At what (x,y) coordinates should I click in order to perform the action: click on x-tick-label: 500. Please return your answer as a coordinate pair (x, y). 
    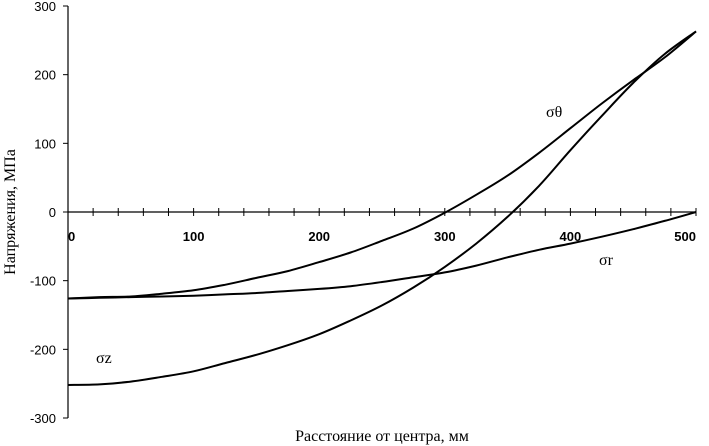
    Looking at the image, I should click on (685, 236).